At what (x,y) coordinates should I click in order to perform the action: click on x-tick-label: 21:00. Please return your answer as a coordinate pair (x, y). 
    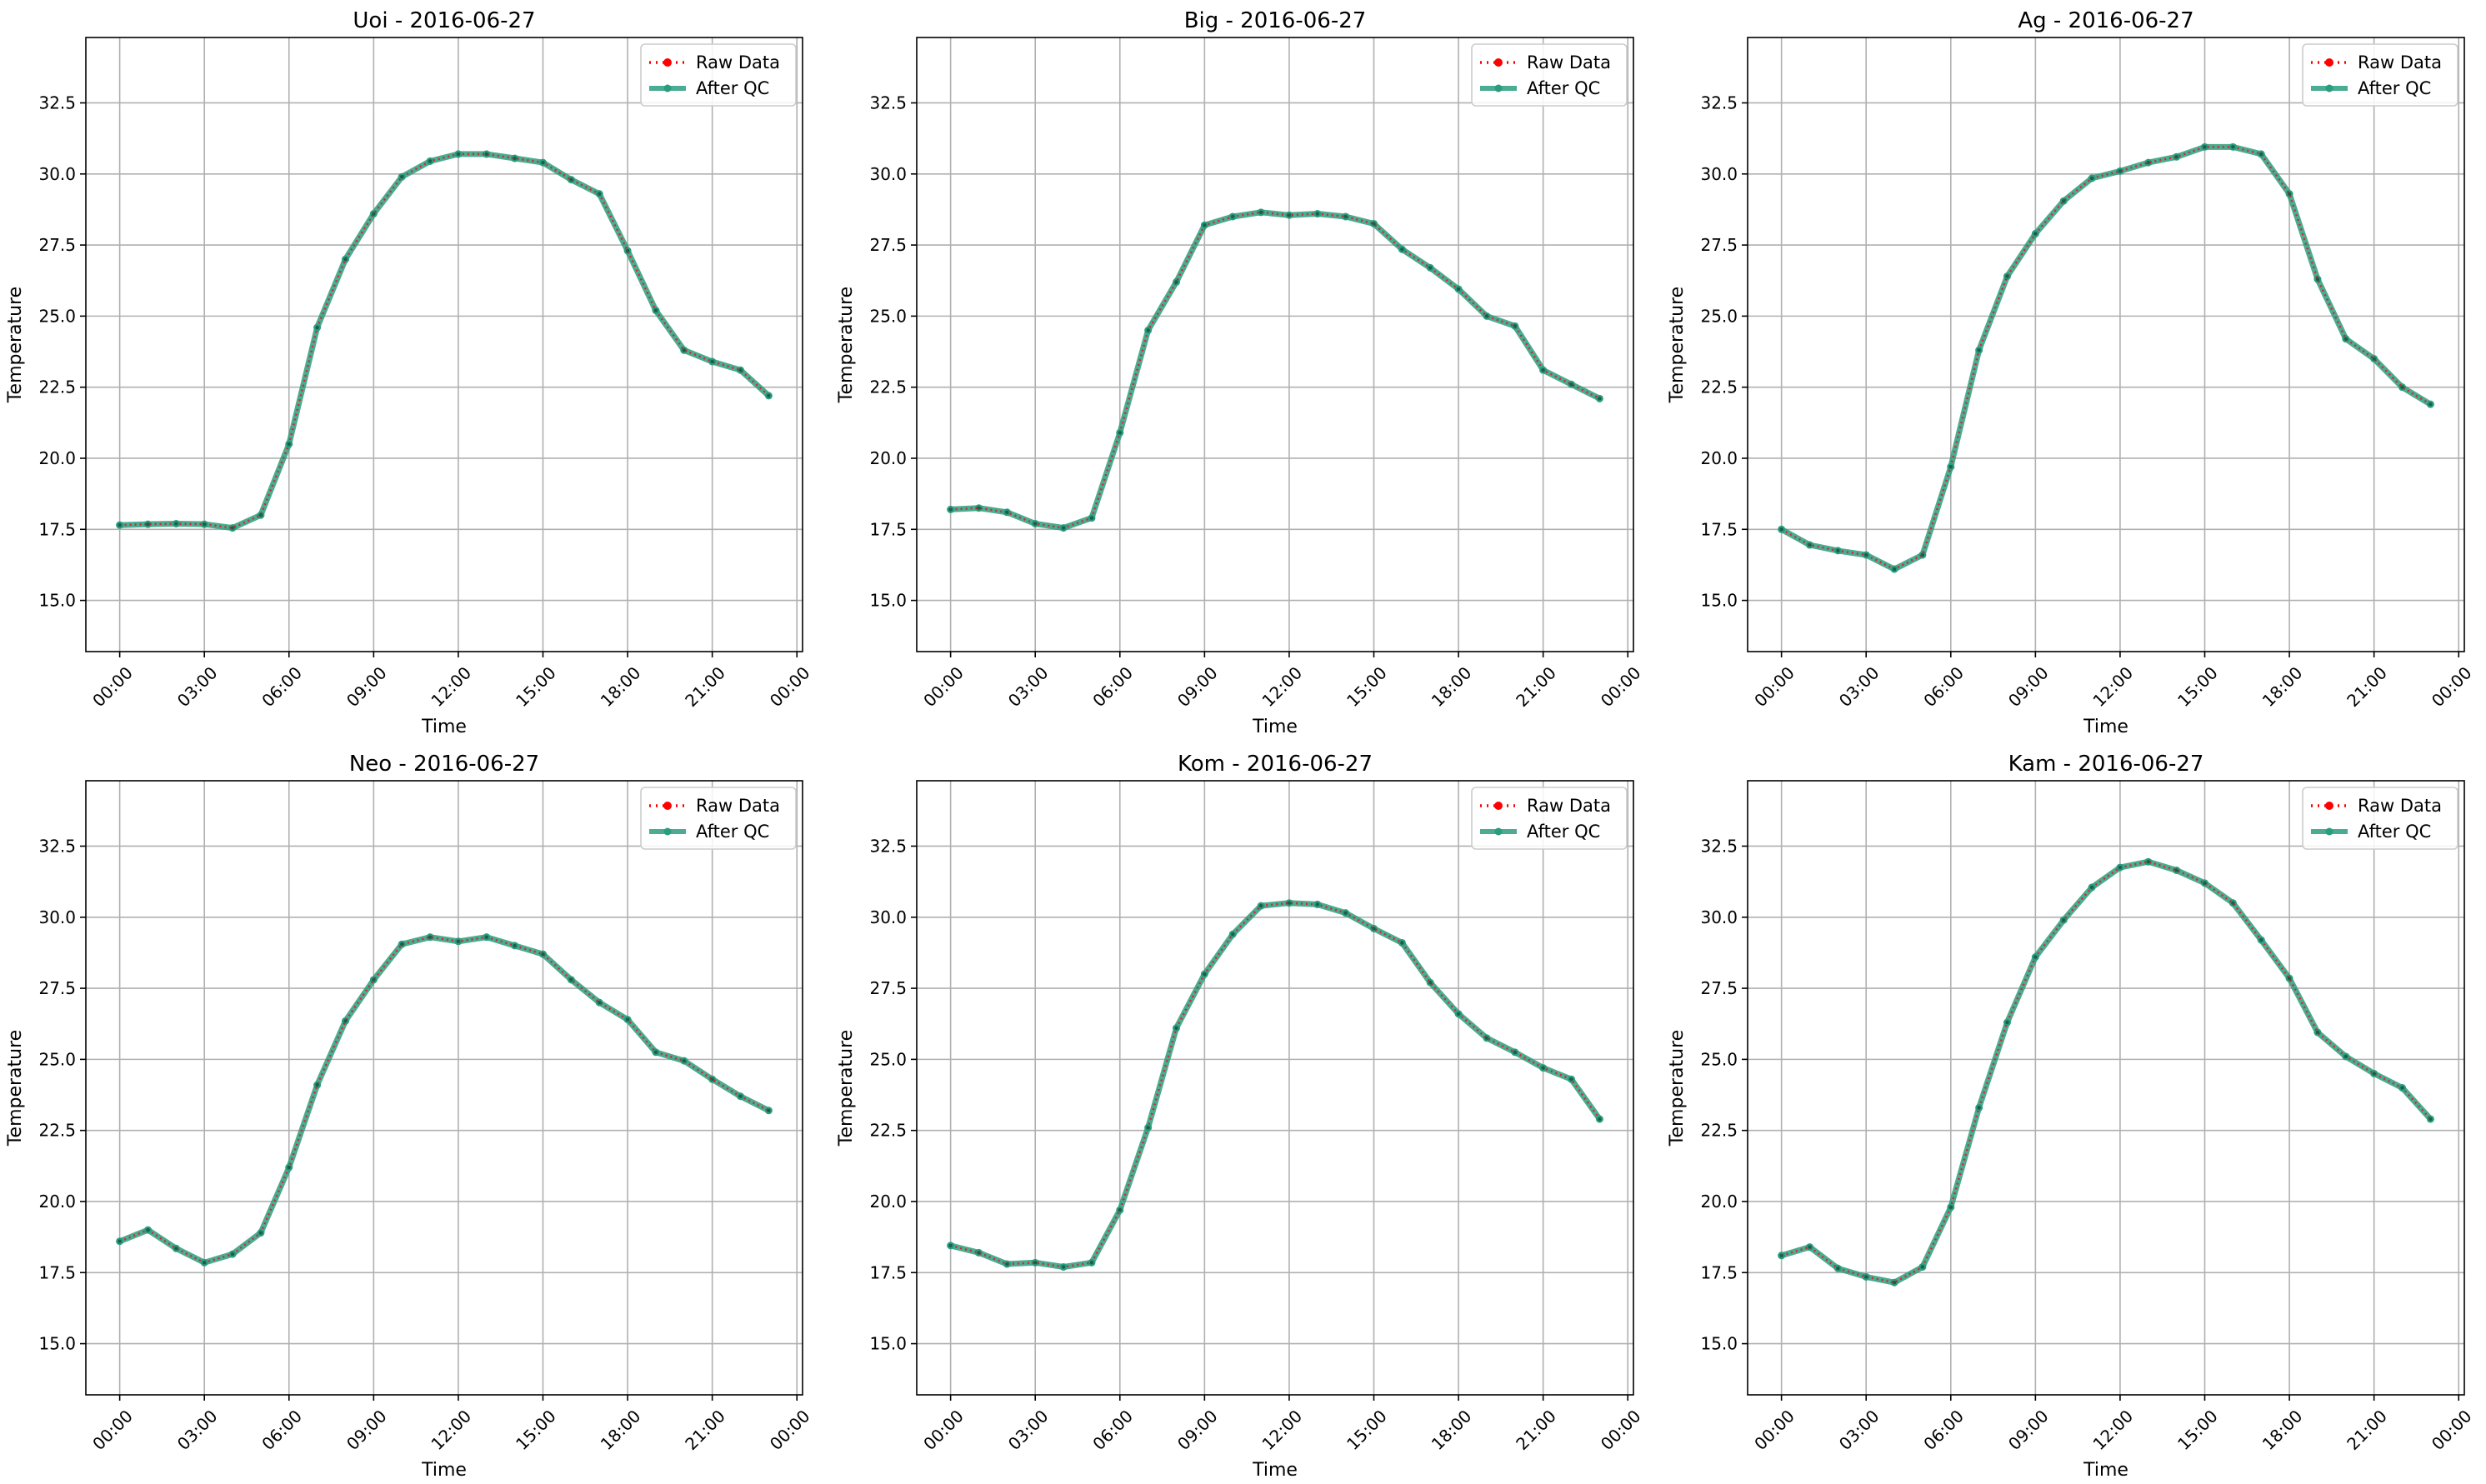
    Looking at the image, I should click on (705, 1430).